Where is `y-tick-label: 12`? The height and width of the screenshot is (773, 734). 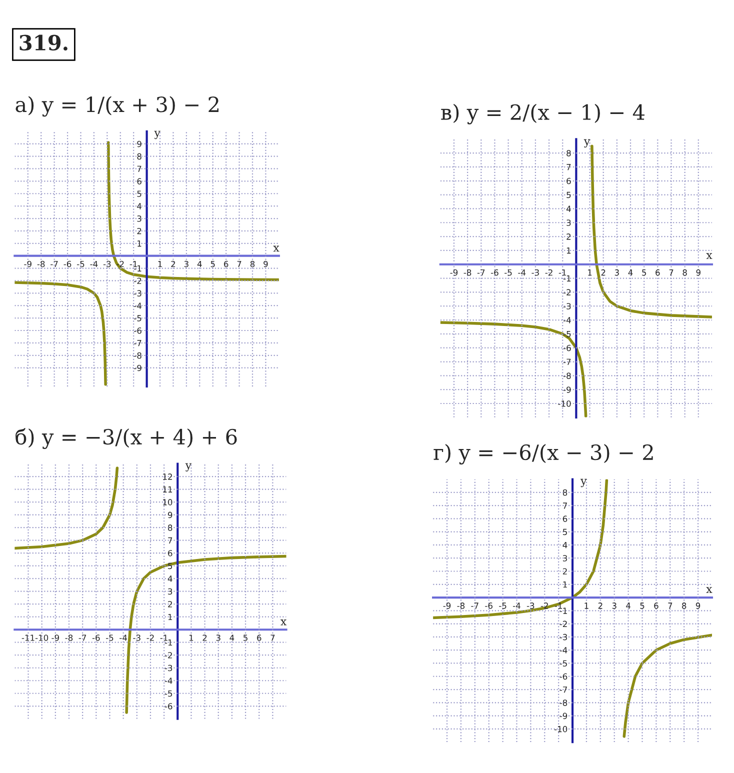 y-tick-label: 12 is located at coordinates (167, 477).